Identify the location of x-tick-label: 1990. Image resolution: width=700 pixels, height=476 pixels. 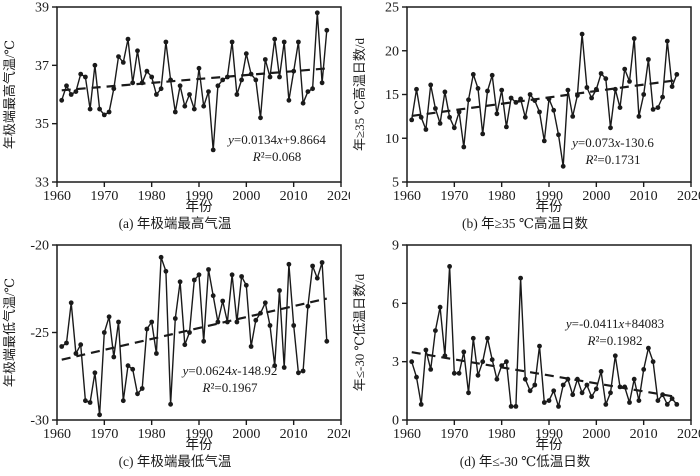
(549, 196).